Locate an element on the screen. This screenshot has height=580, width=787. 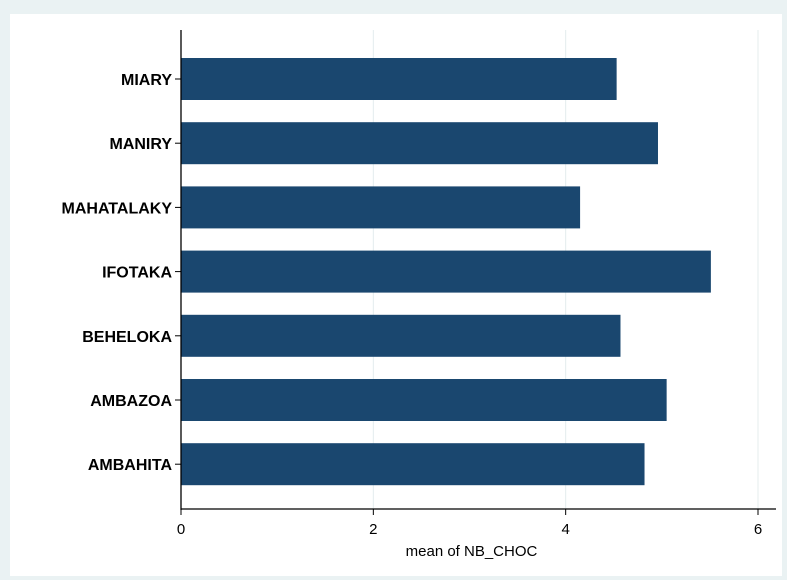
x-tick-label: 2 is located at coordinates (373, 529).